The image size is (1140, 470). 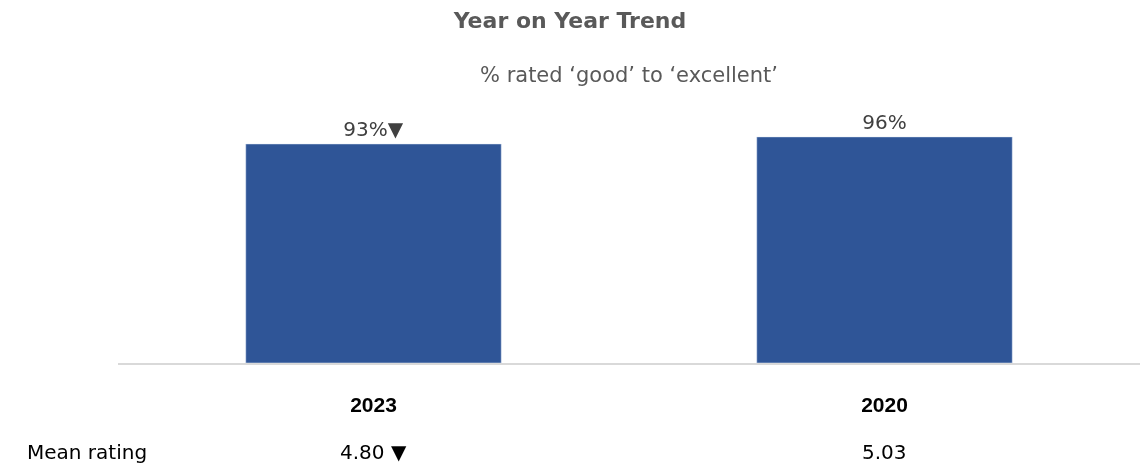 I want to click on data-label: 93%▼, so click(x=373, y=128).